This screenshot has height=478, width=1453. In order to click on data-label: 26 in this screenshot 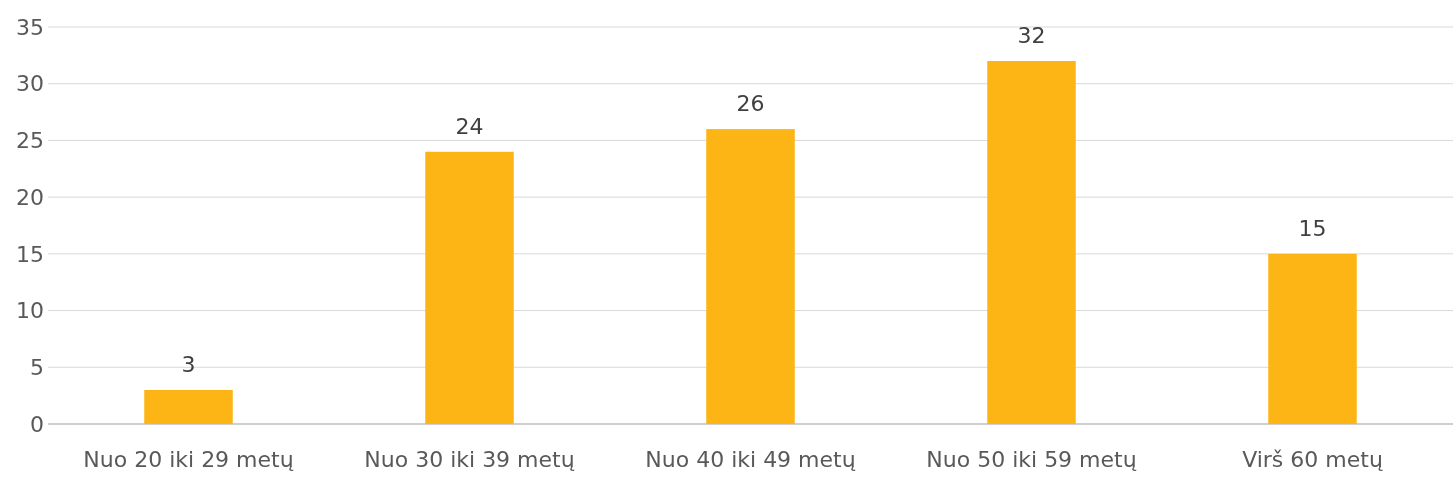, I will do `click(750, 104)`.